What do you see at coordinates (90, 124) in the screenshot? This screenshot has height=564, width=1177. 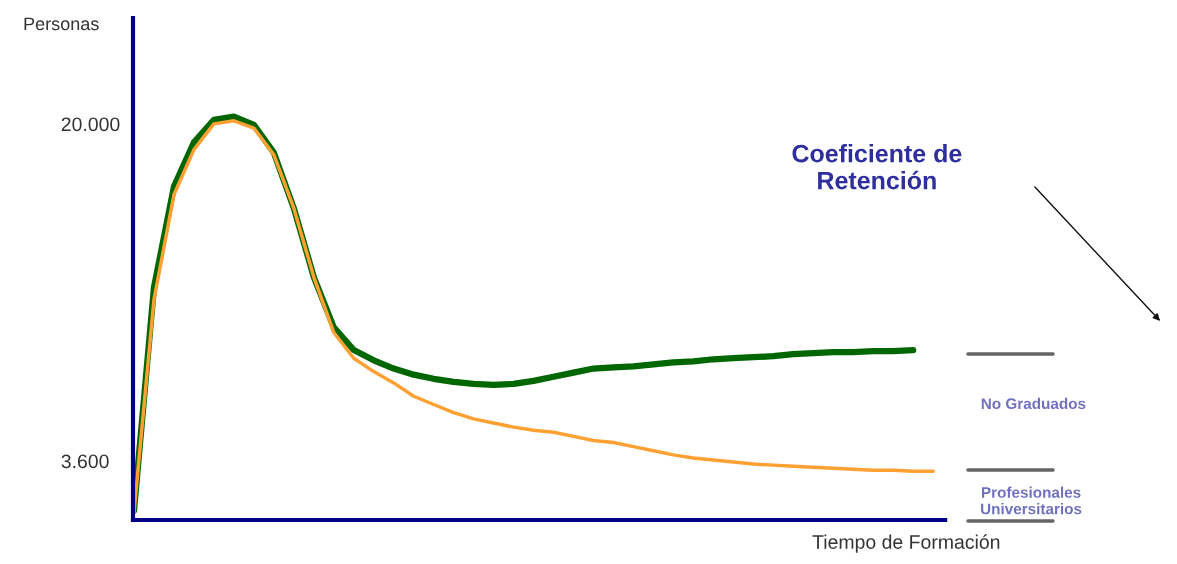 I see `y-tick-label: 20.000` at bounding box center [90, 124].